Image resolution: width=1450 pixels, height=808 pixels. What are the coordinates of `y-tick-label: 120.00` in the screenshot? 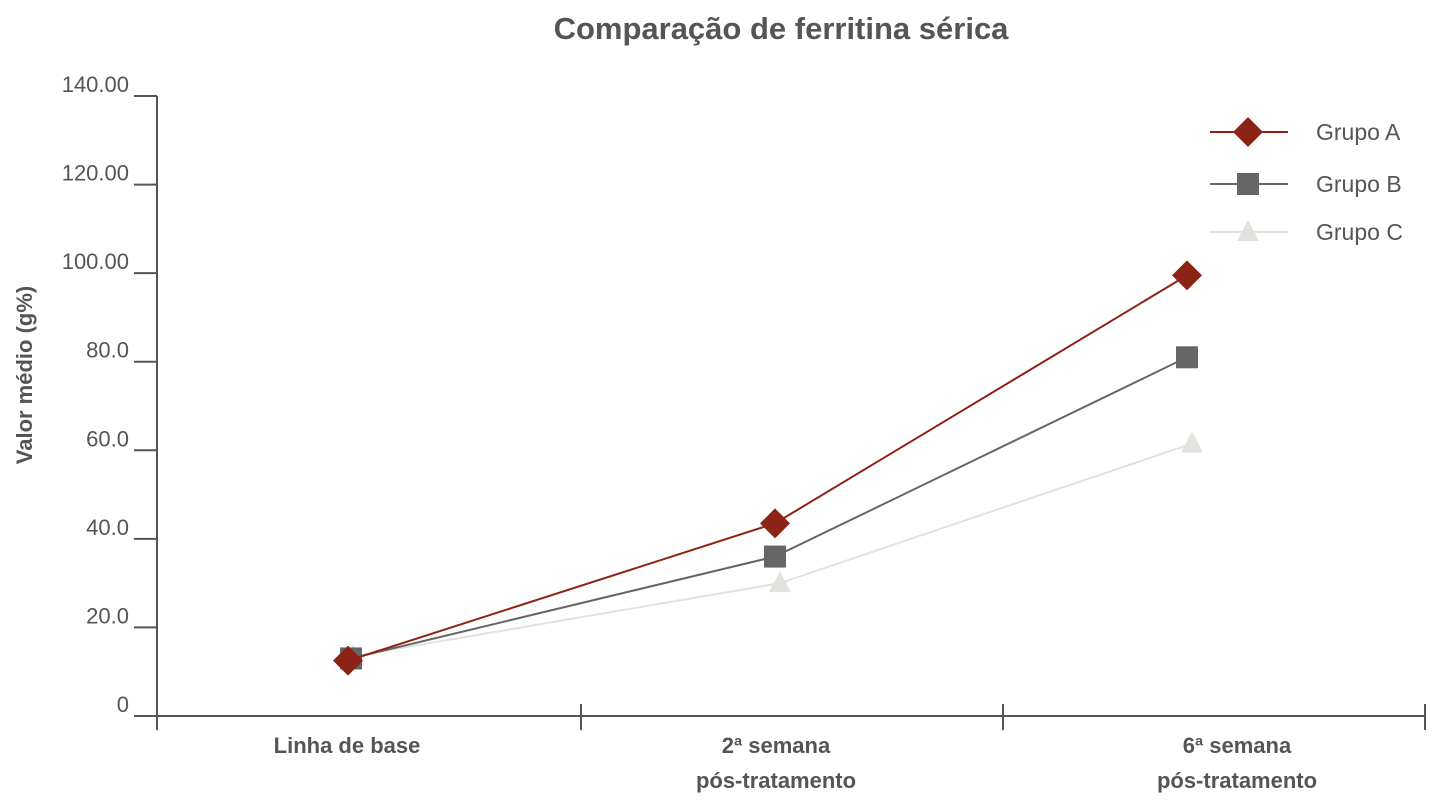 It's located at (95, 173).